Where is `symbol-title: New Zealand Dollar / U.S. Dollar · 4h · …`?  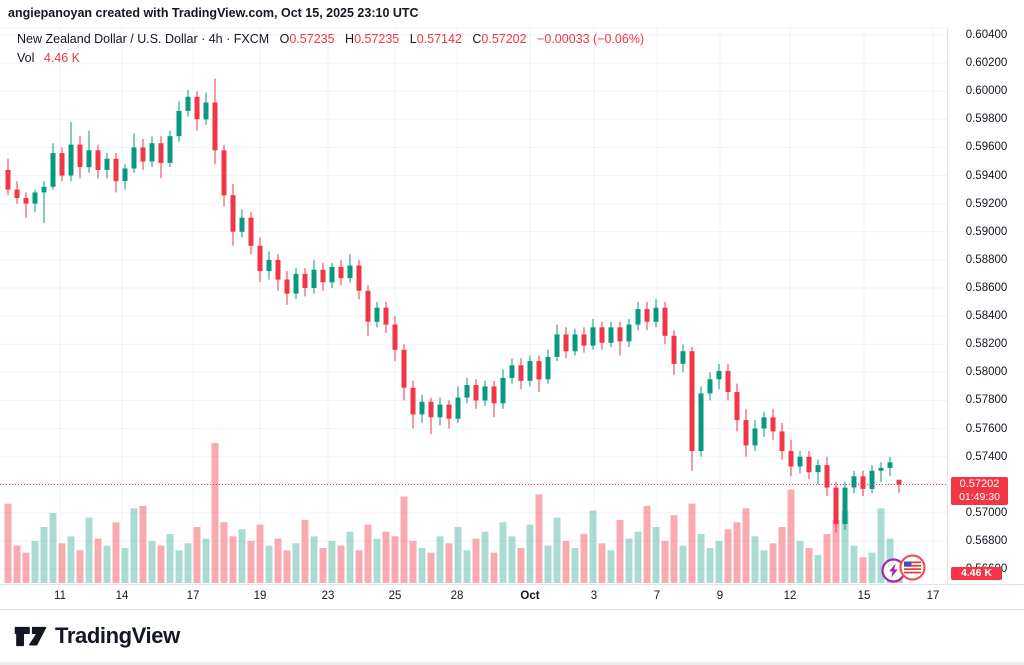
symbol-title: New Zealand Dollar / U.S. Dollar · 4h · … is located at coordinates (143, 39).